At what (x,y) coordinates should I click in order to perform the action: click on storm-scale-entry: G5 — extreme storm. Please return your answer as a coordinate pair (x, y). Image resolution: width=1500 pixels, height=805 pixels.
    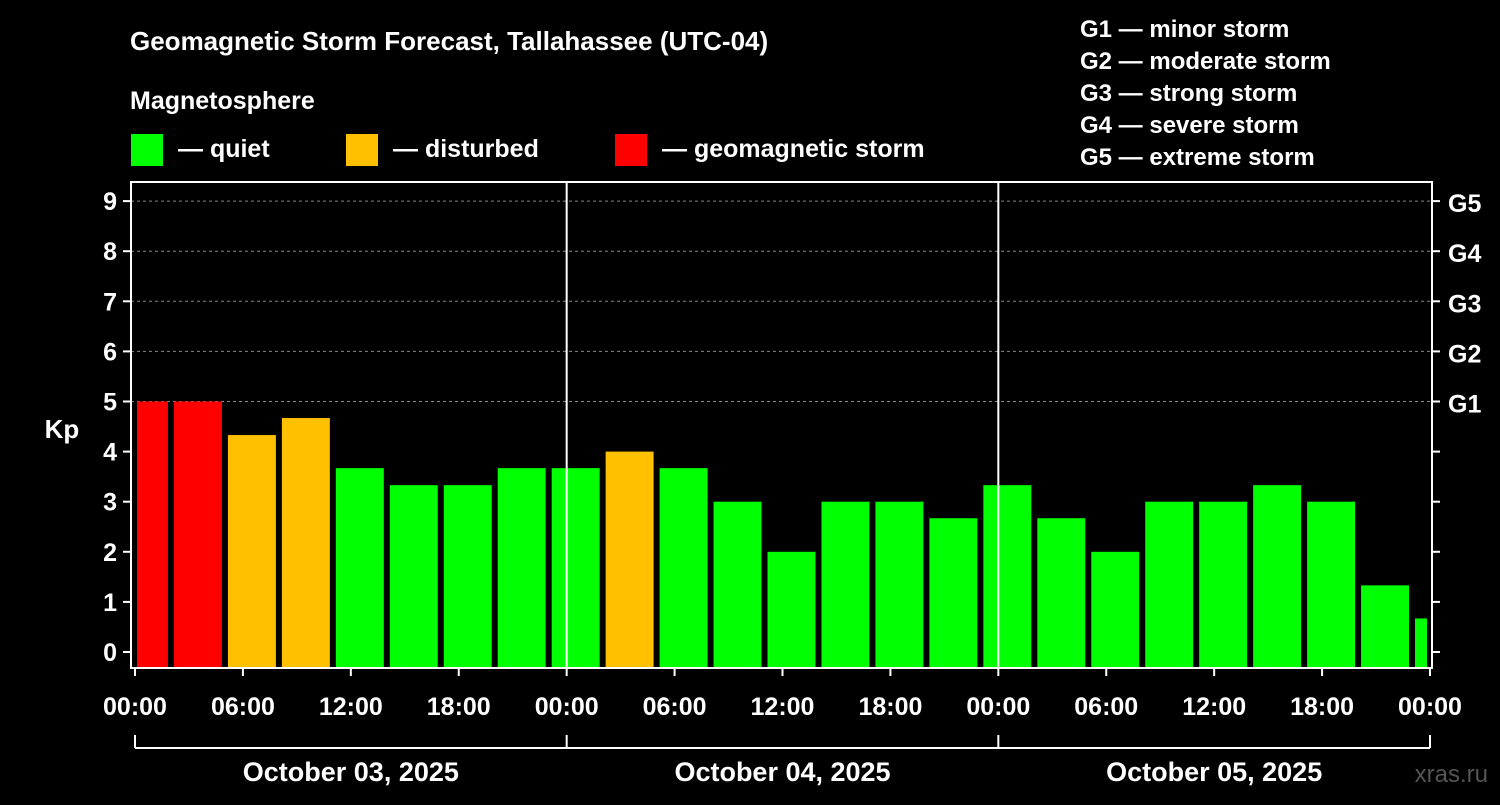
    Looking at the image, I should click on (1197, 157).